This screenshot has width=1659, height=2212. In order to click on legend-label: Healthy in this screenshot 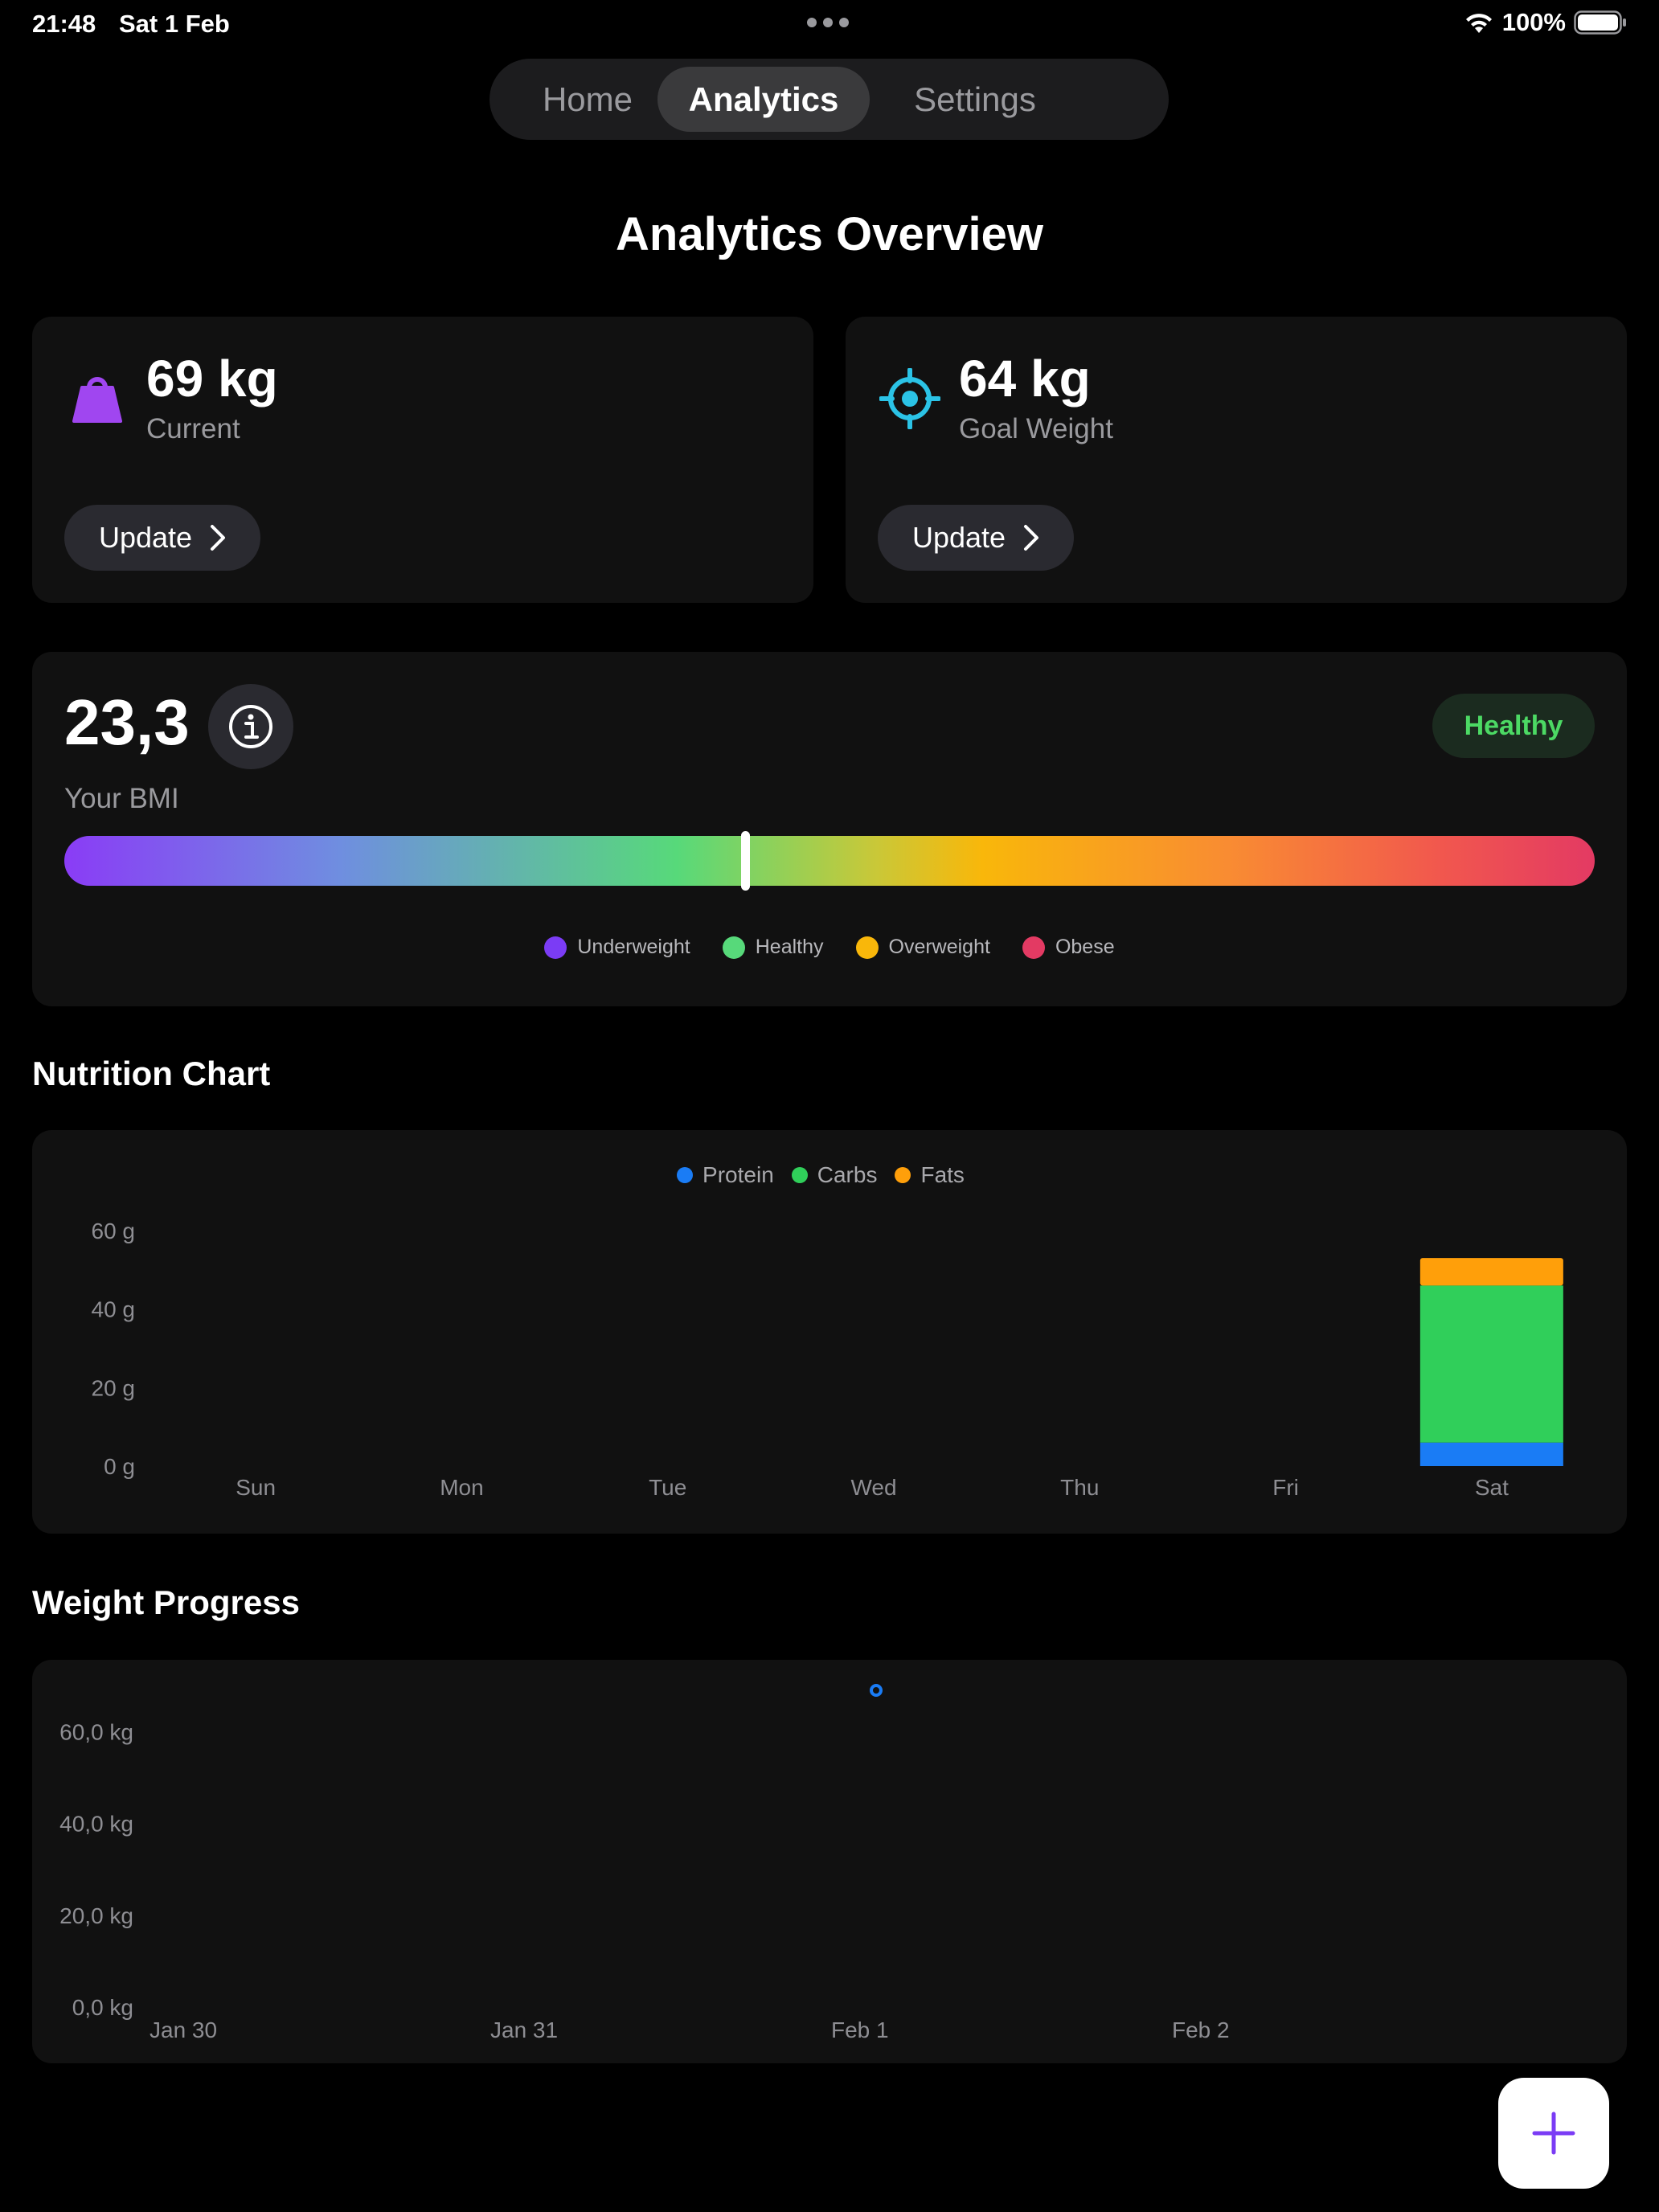, I will do `click(789, 947)`.